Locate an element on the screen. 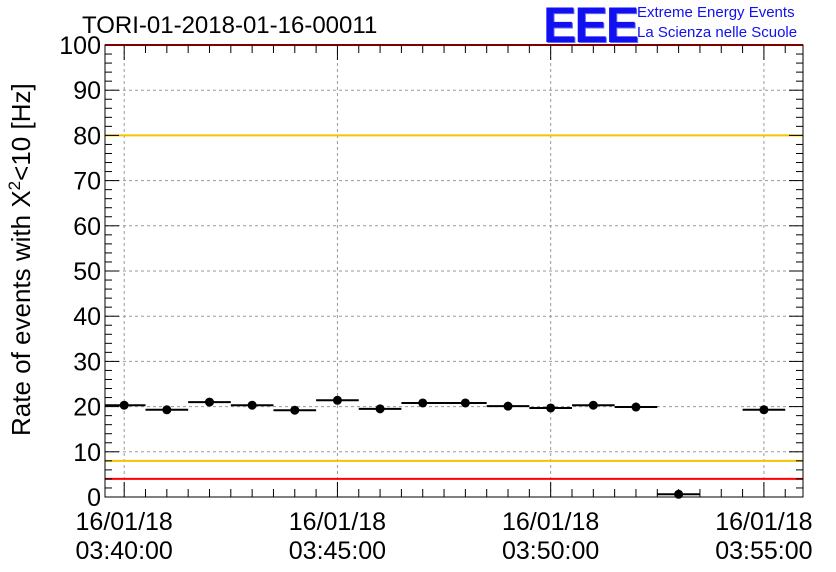 This screenshot has width=836, height=572. y-tick-label: 90 is located at coordinates (87, 91).